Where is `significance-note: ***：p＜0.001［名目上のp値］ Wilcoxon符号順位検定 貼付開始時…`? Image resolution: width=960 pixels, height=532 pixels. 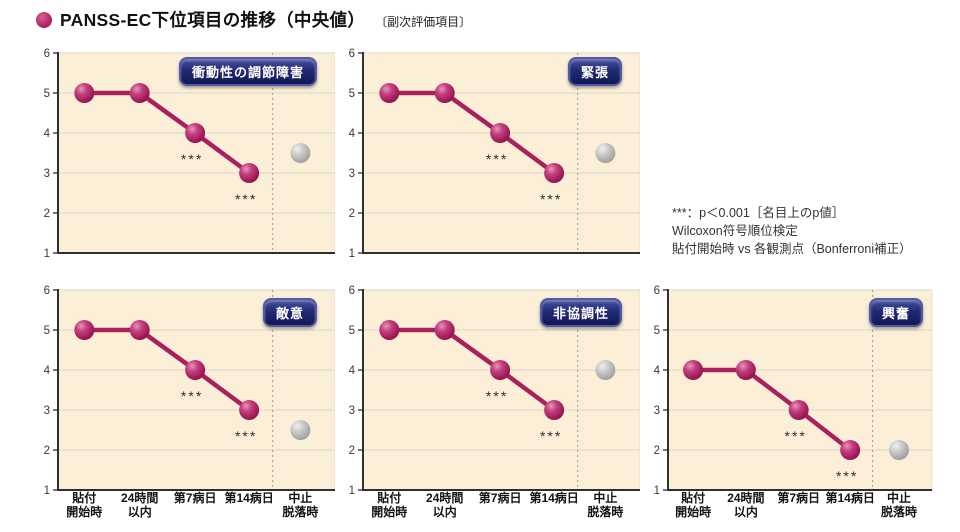
significance-note: ***：p＜0.001［名目上のp値］ Wilcoxon符号順位検定 貼付開始時… is located at coordinates (792, 231).